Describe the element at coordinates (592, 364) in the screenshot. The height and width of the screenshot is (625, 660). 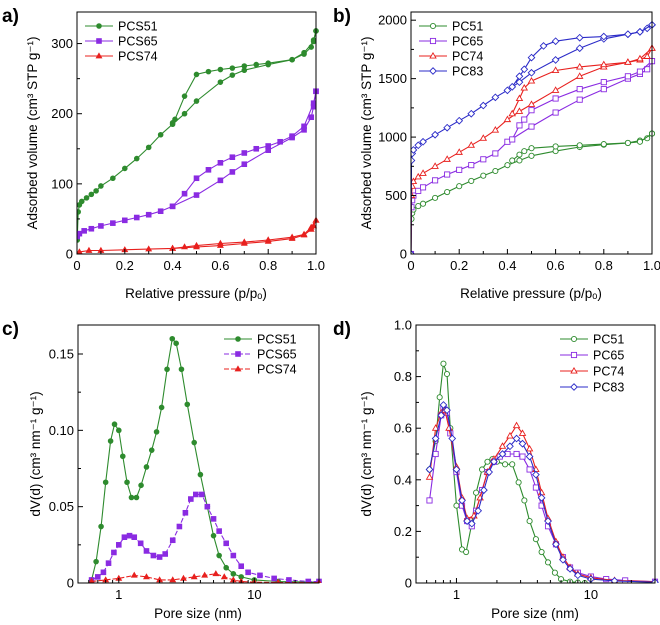
I see `legend: PC51 PC65 PC74 PC83` at that location.